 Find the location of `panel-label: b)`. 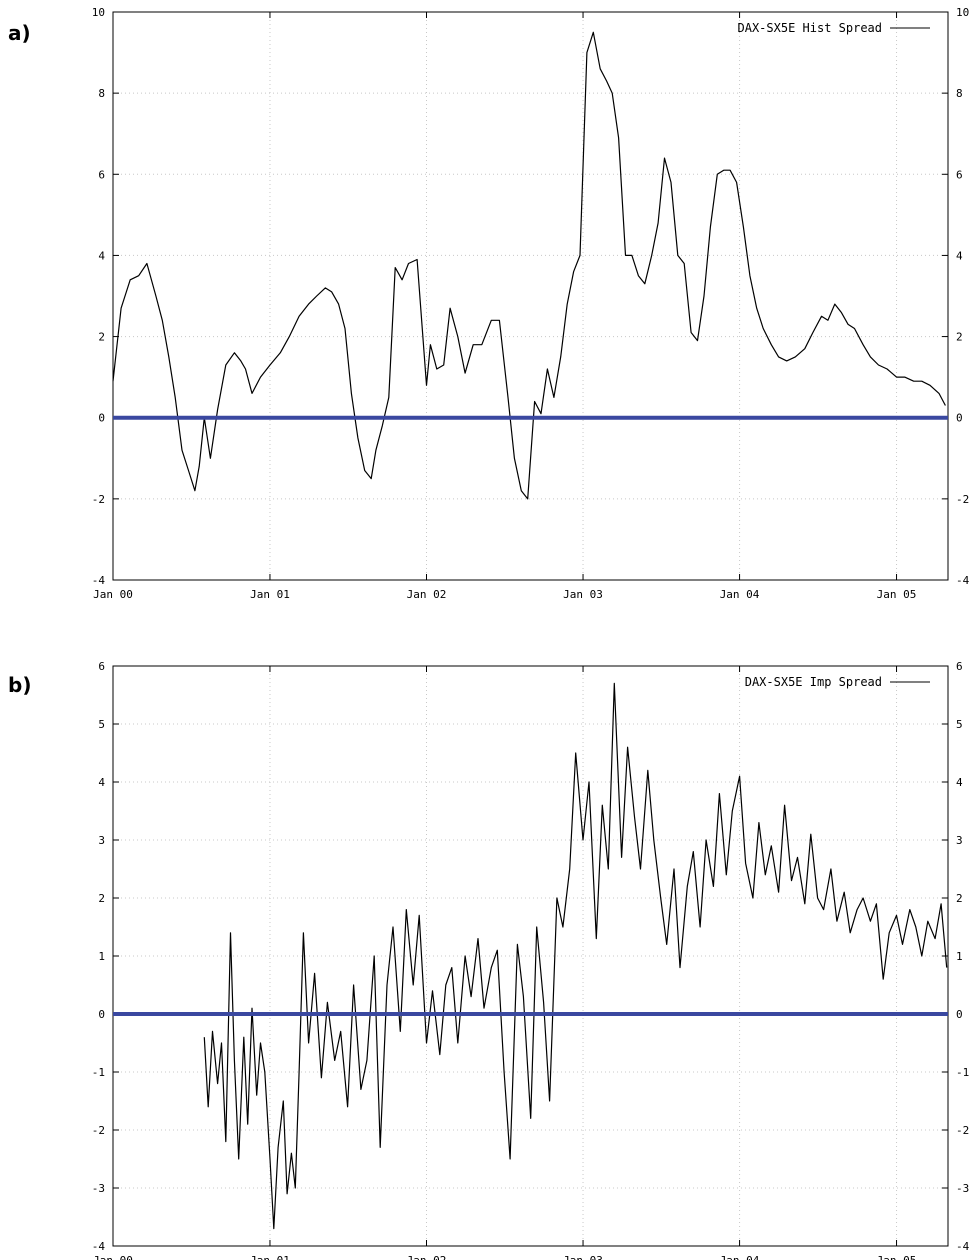

panel-label: b) is located at coordinates (19, 685).